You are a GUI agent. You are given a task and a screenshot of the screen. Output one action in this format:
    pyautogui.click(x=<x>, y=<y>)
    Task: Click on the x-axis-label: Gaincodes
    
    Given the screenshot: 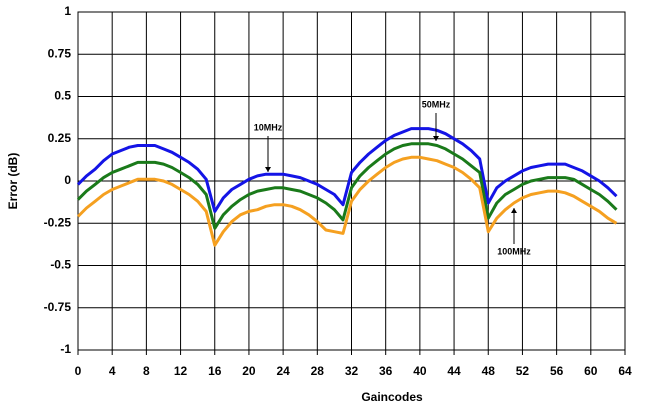 What is the action you would take?
    pyautogui.click(x=392, y=397)
    